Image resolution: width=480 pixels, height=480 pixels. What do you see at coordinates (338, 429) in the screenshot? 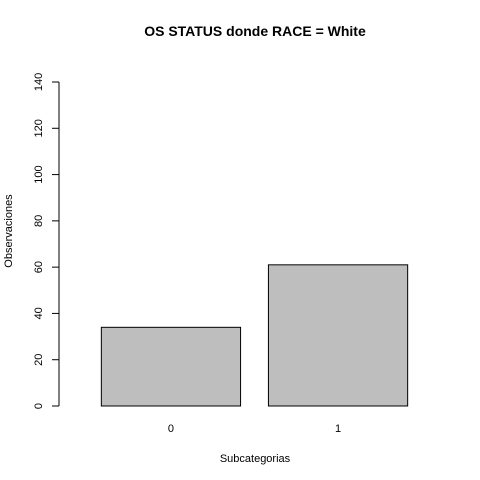
I see `x-tick-label: 1` at bounding box center [338, 429].